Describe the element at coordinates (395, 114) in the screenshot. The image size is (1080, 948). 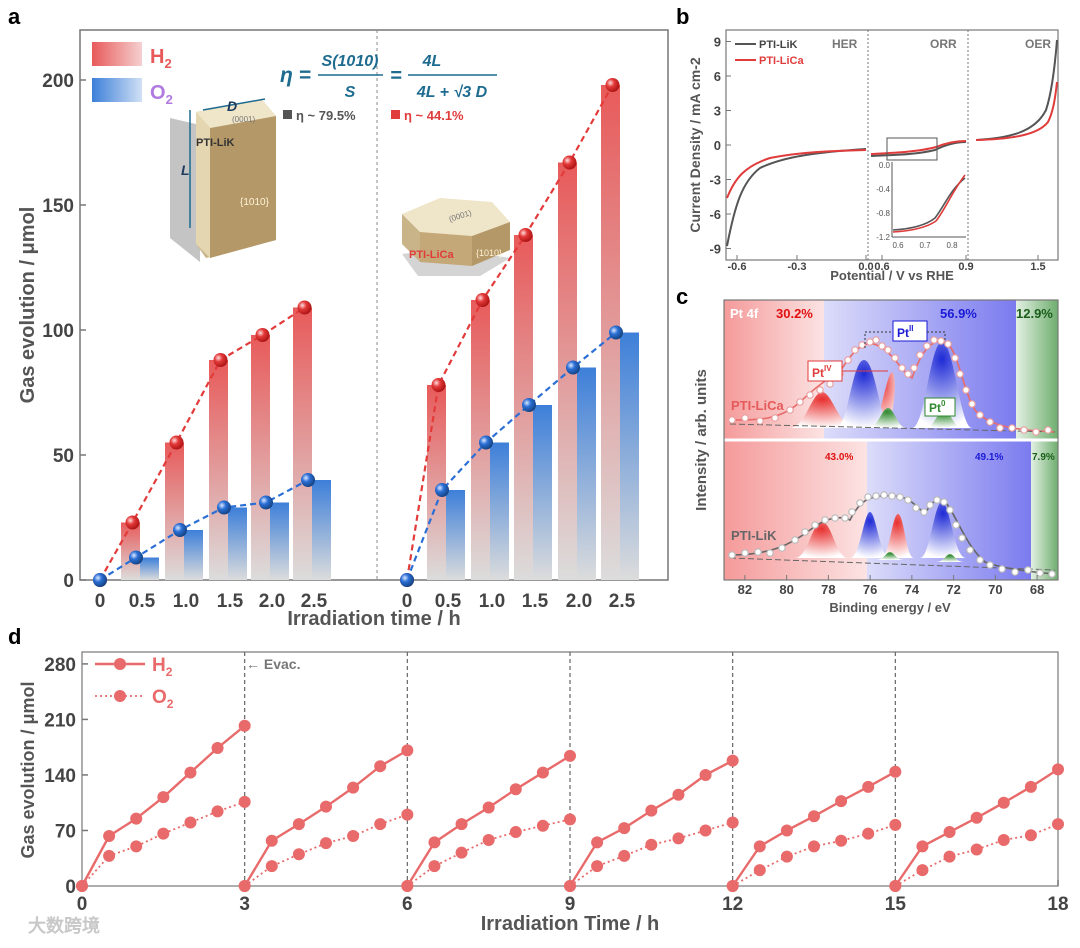
I see `eta-lica-marker` at that location.